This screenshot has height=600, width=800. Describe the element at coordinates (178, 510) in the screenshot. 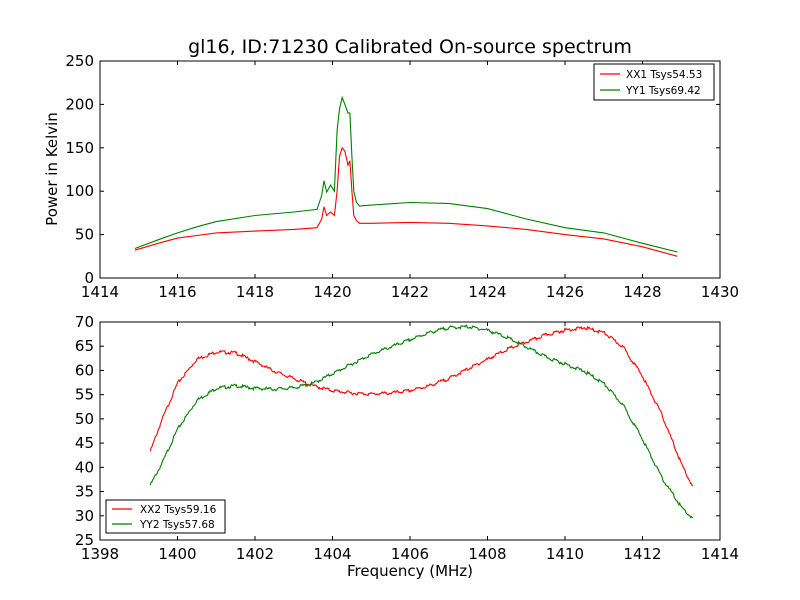

I see `bottom-legend-label-xx2: XX2 Tsys59.16` at that location.